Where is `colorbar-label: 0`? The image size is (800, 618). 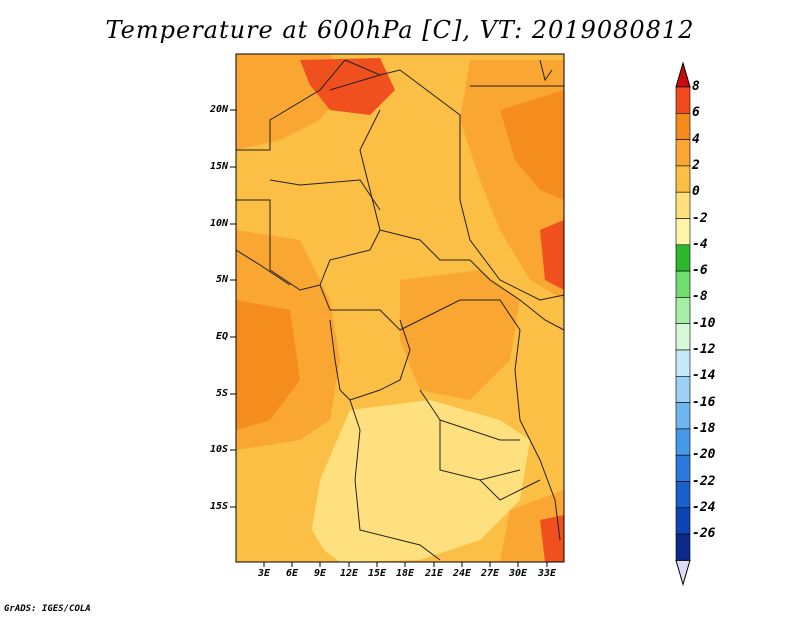 colorbar-label: 0 is located at coordinates (696, 192).